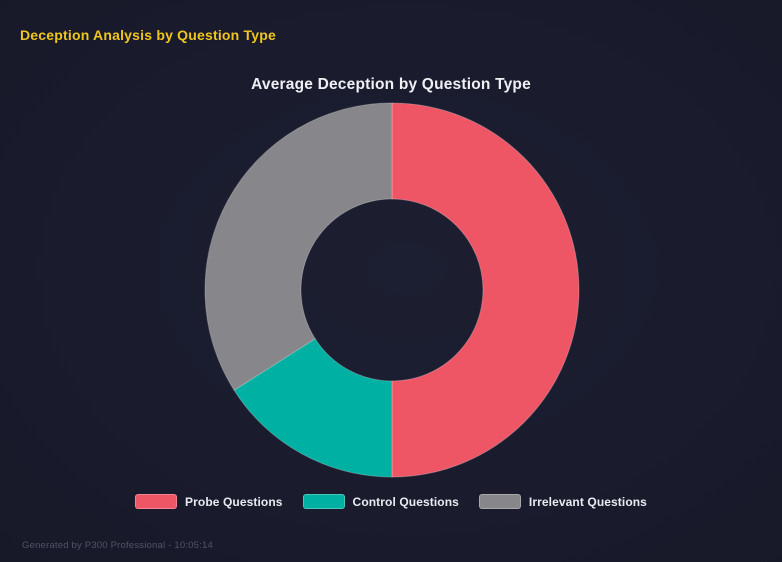  What do you see at coordinates (587, 501) in the screenshot?
I see `legend-label: Irrelevant Questions` at bounding box center [587, 501].